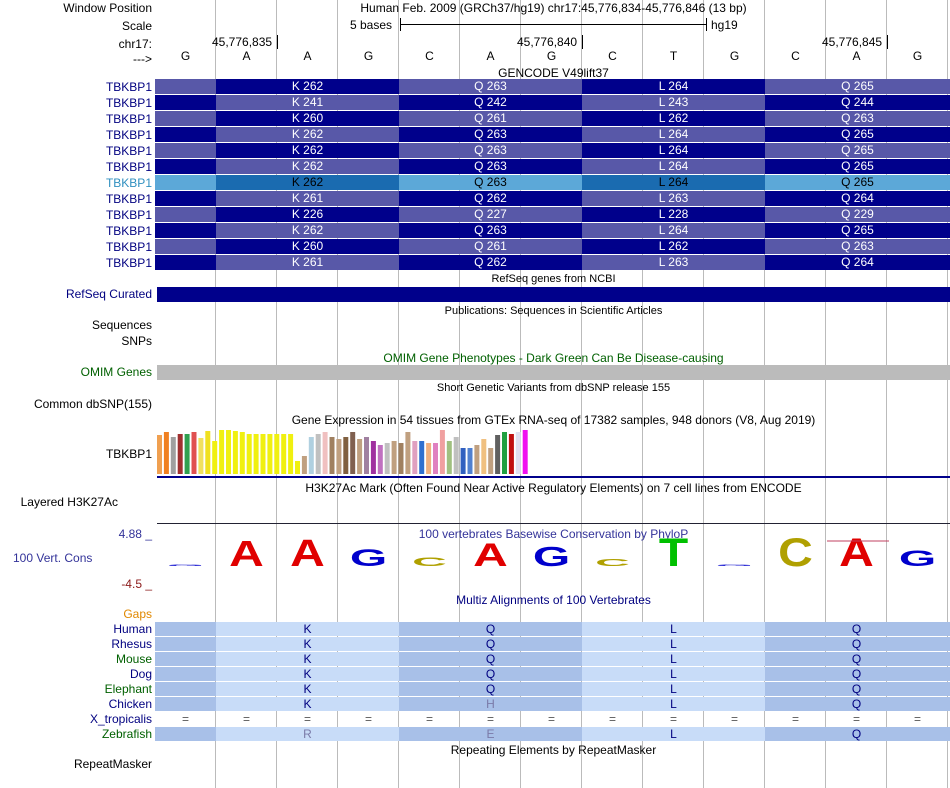  I want to click on codon-segment: Q 262, so click(490, 198).